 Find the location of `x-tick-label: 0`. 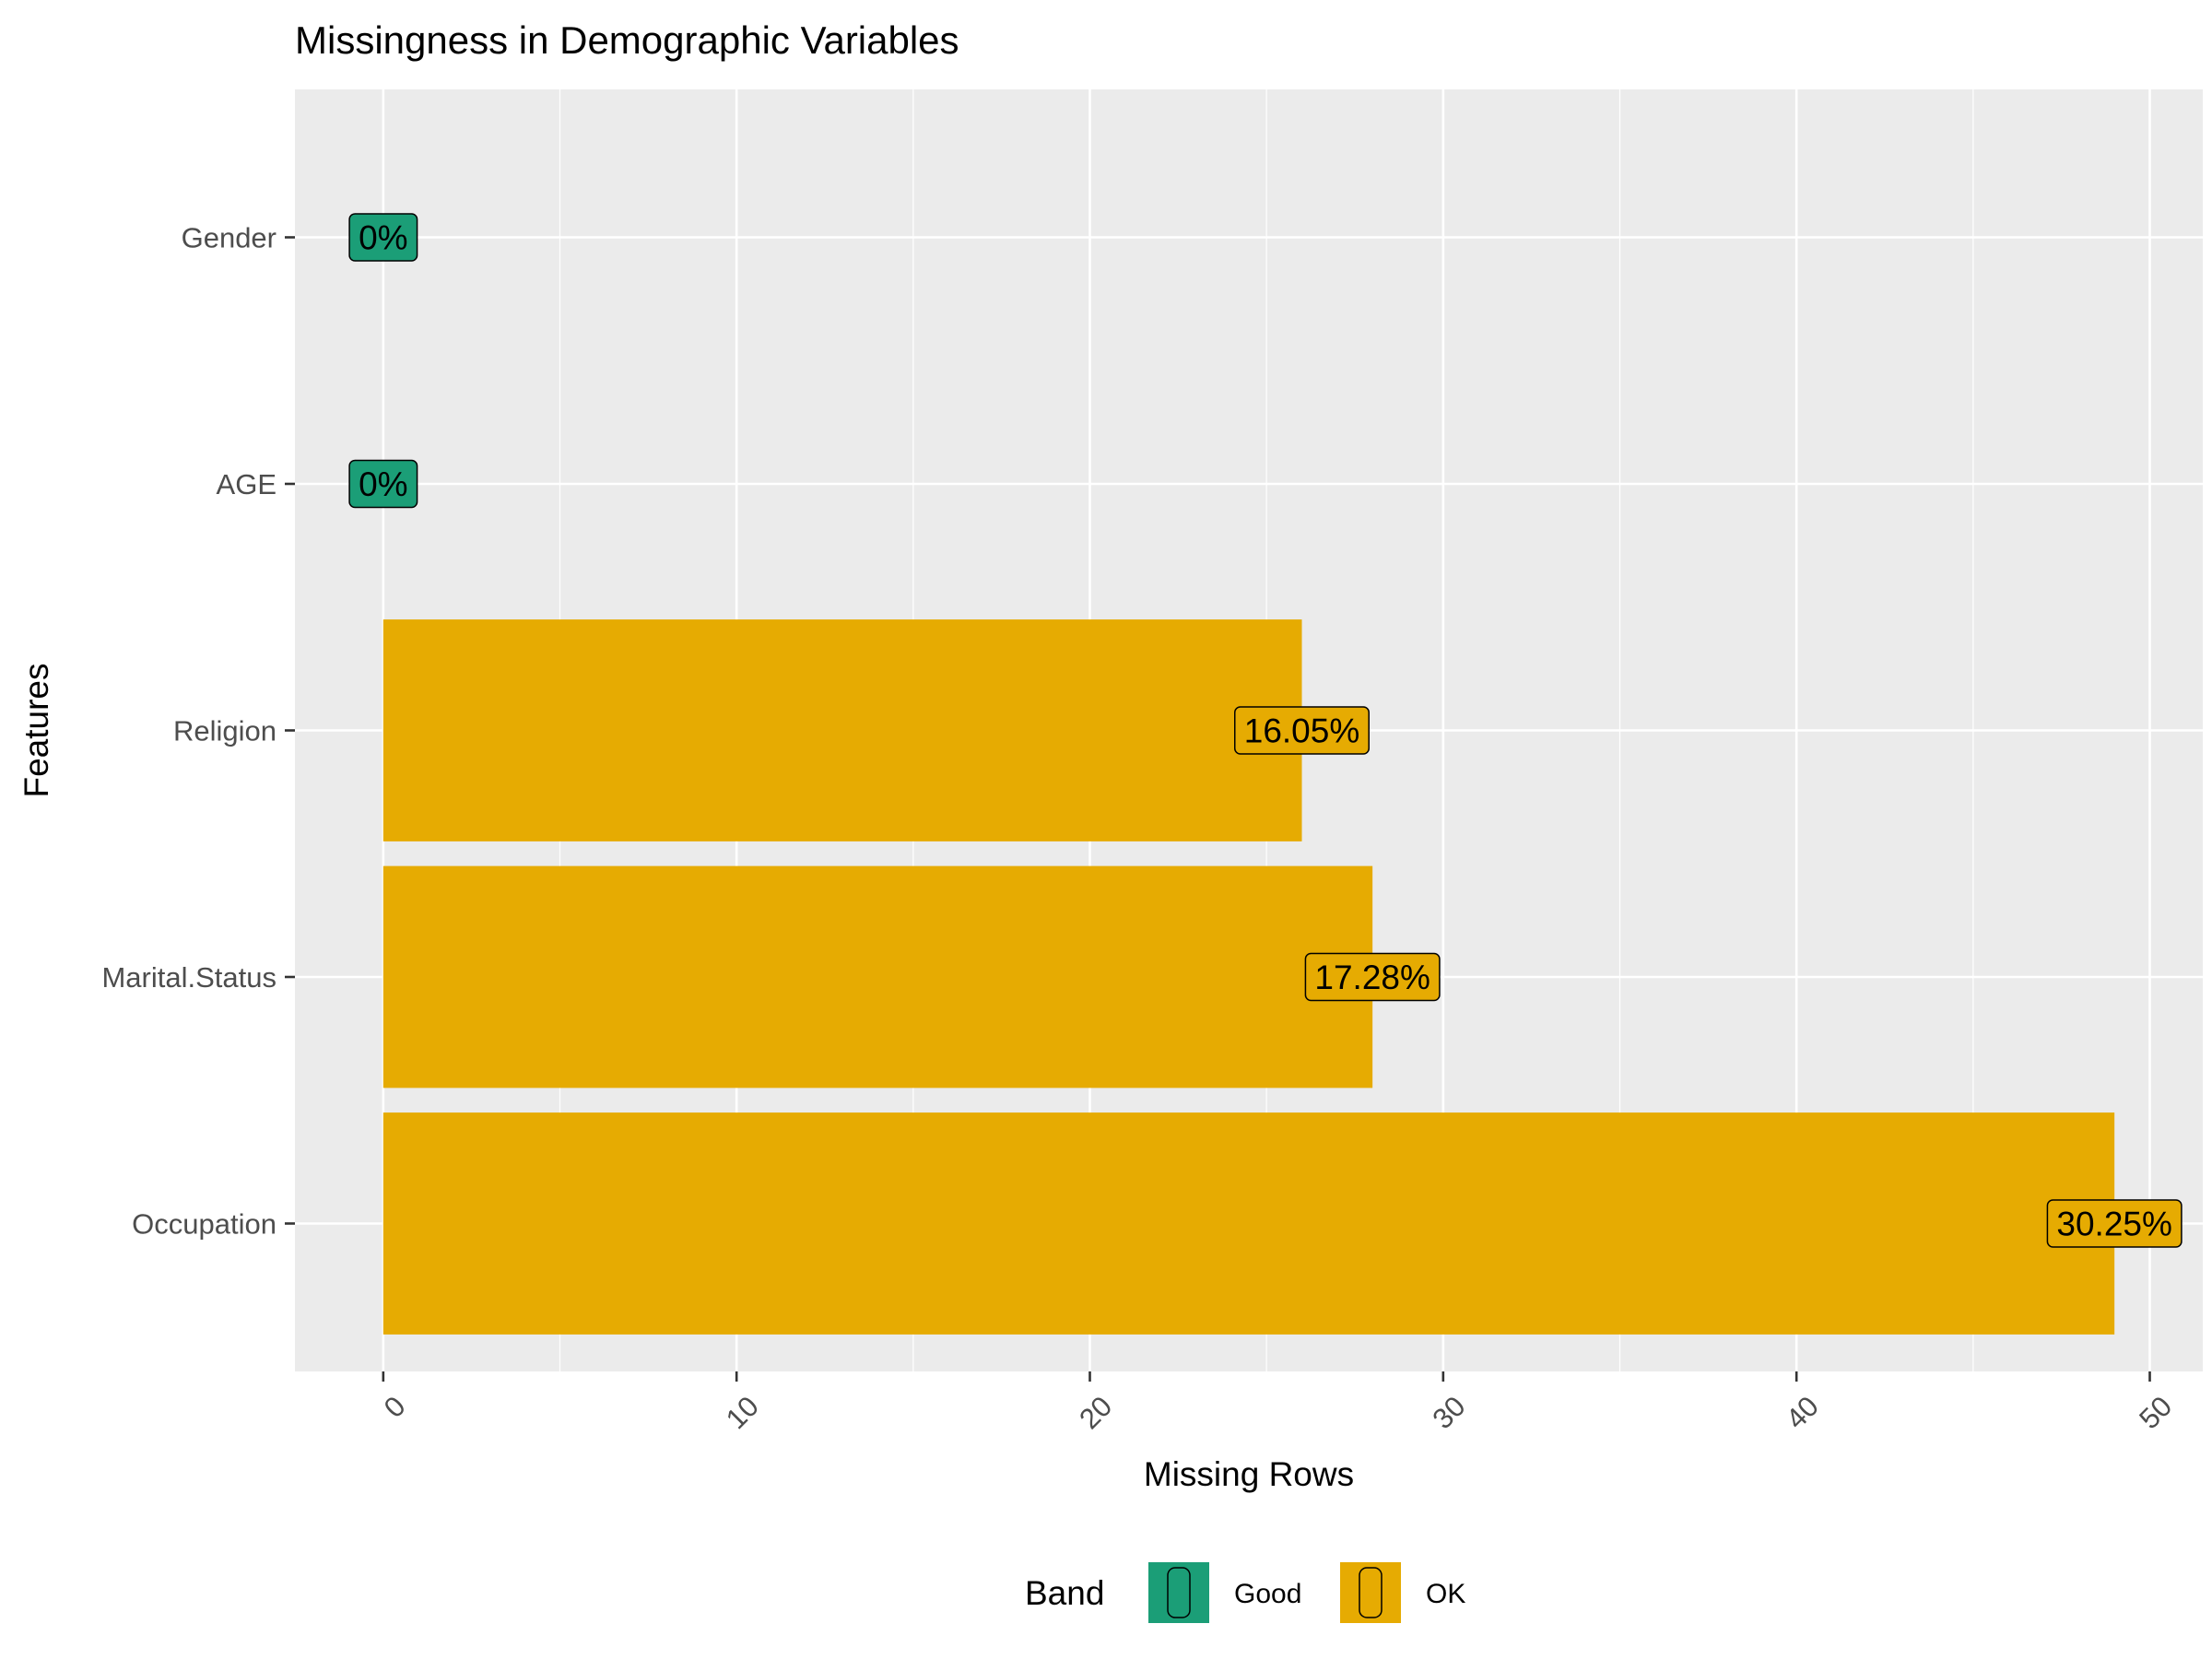

x-tick-label: 0 is located at coordinates (395, 1407).